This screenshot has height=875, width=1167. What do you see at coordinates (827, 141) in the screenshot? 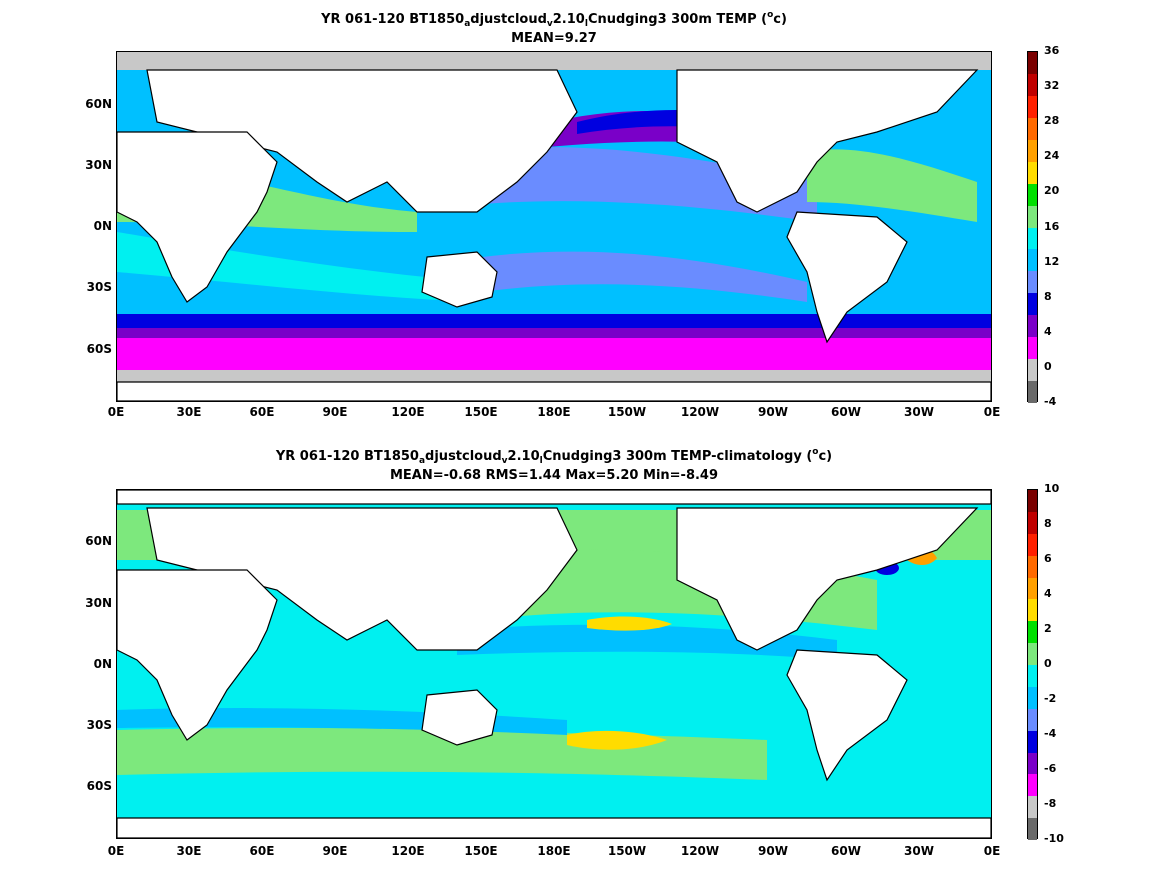
I see `north-america` at bounding box center [827, 141].